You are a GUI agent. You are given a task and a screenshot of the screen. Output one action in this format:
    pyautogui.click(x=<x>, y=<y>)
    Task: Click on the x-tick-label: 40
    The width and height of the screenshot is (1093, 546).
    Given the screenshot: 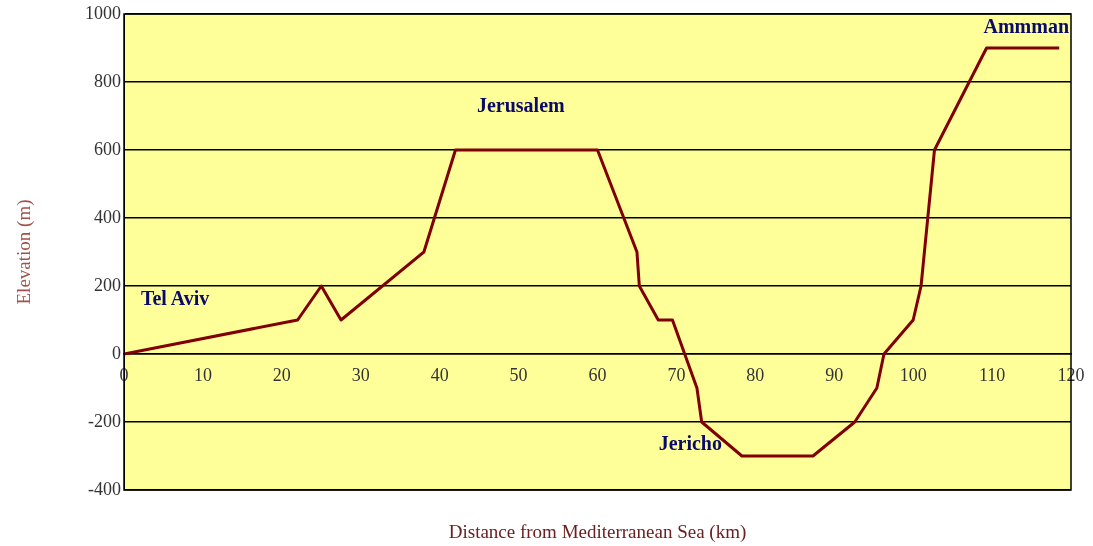 What is the action you would take?
    pyautogui.click(x=439, y=374)
    